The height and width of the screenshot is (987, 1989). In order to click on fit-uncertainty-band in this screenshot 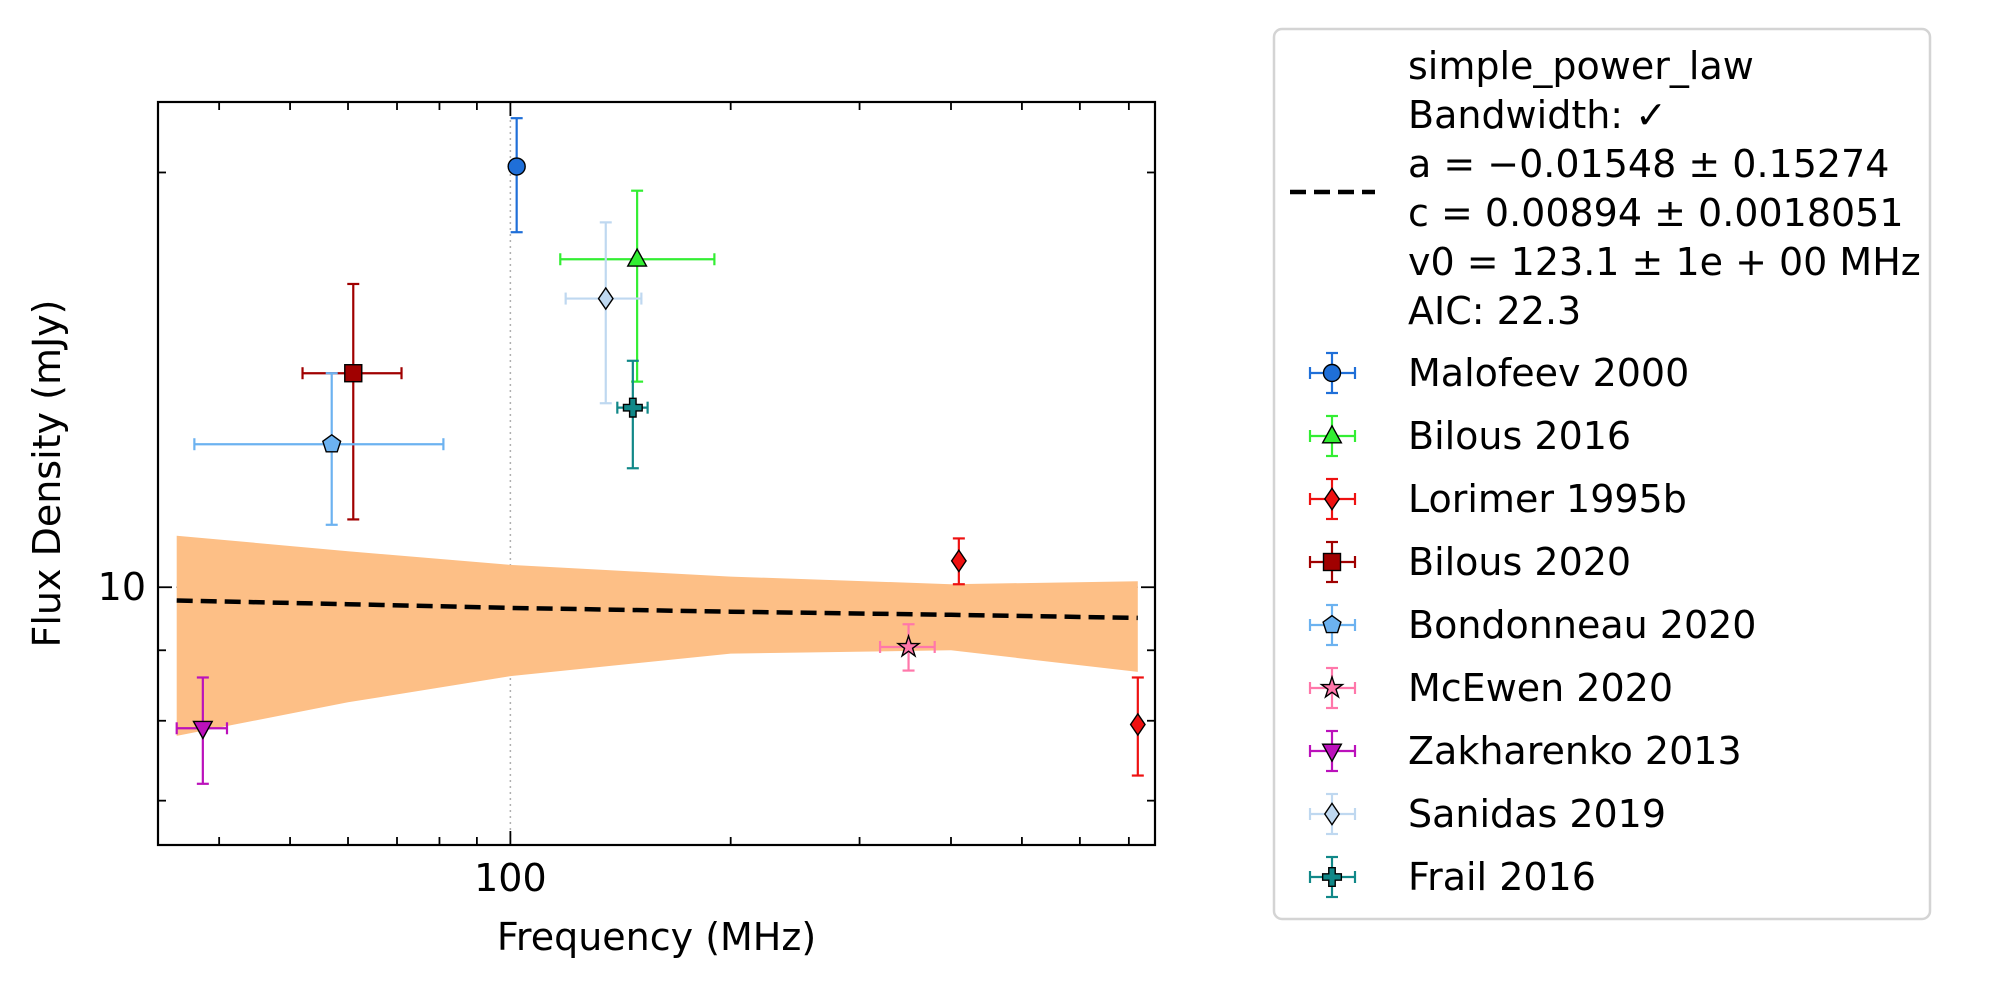, I will do `click(657, 635)`.